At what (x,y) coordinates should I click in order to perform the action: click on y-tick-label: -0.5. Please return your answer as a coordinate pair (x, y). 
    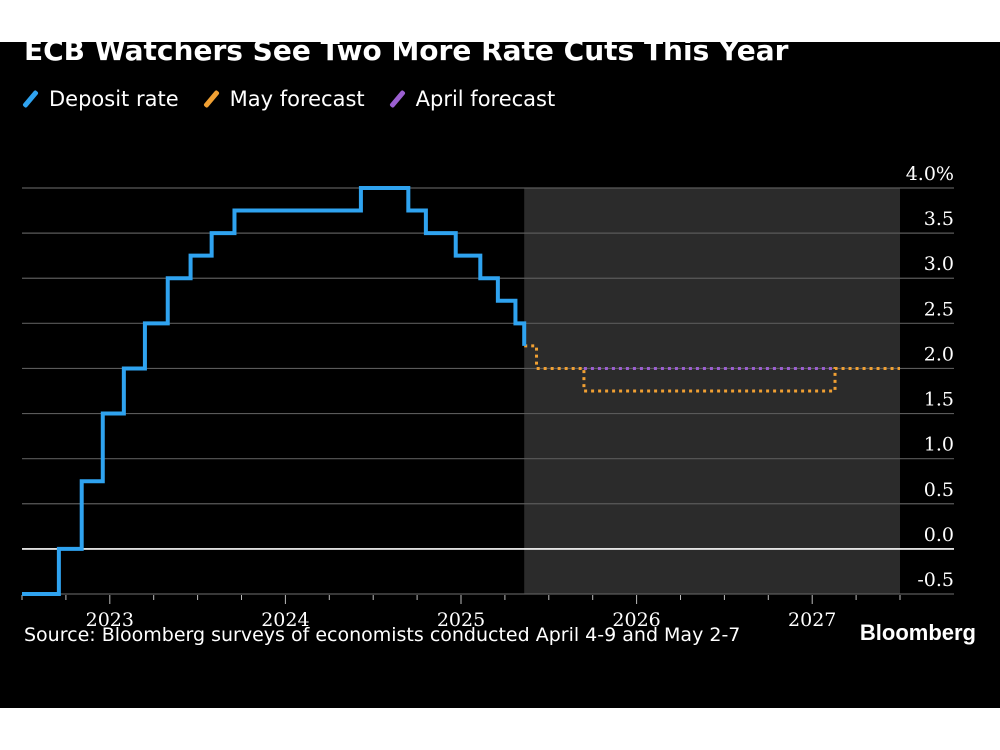
    Looking at the image, I should click on (935, 580).